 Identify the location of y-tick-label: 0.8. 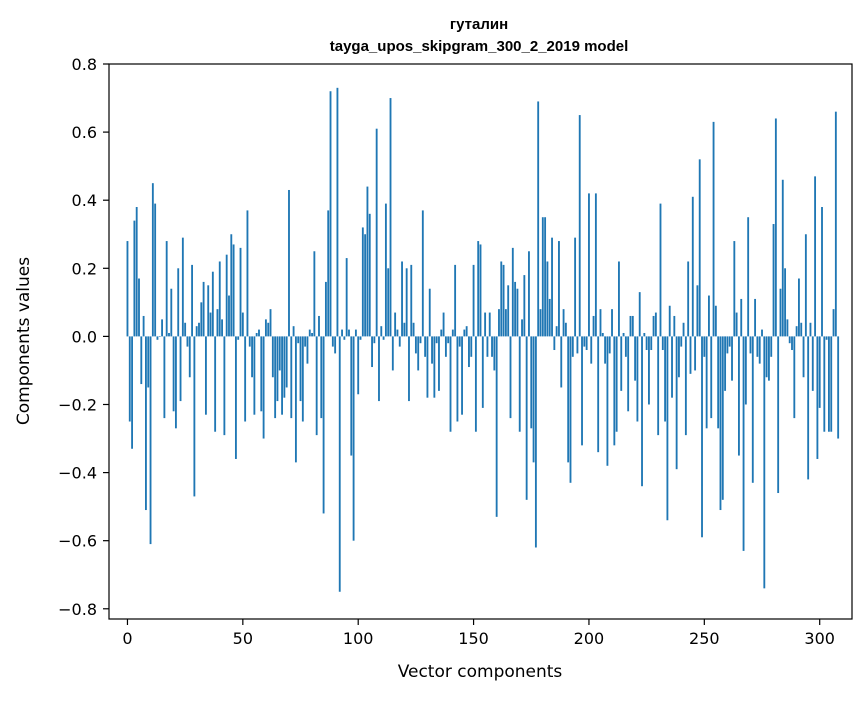
(84, 64).